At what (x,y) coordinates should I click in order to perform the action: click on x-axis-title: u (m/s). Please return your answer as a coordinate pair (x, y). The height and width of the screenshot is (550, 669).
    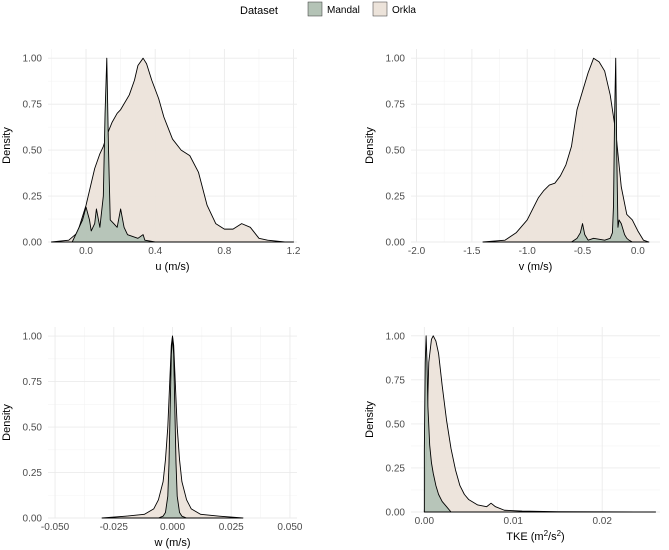
    Looking at the image, I should click on (172, 267).